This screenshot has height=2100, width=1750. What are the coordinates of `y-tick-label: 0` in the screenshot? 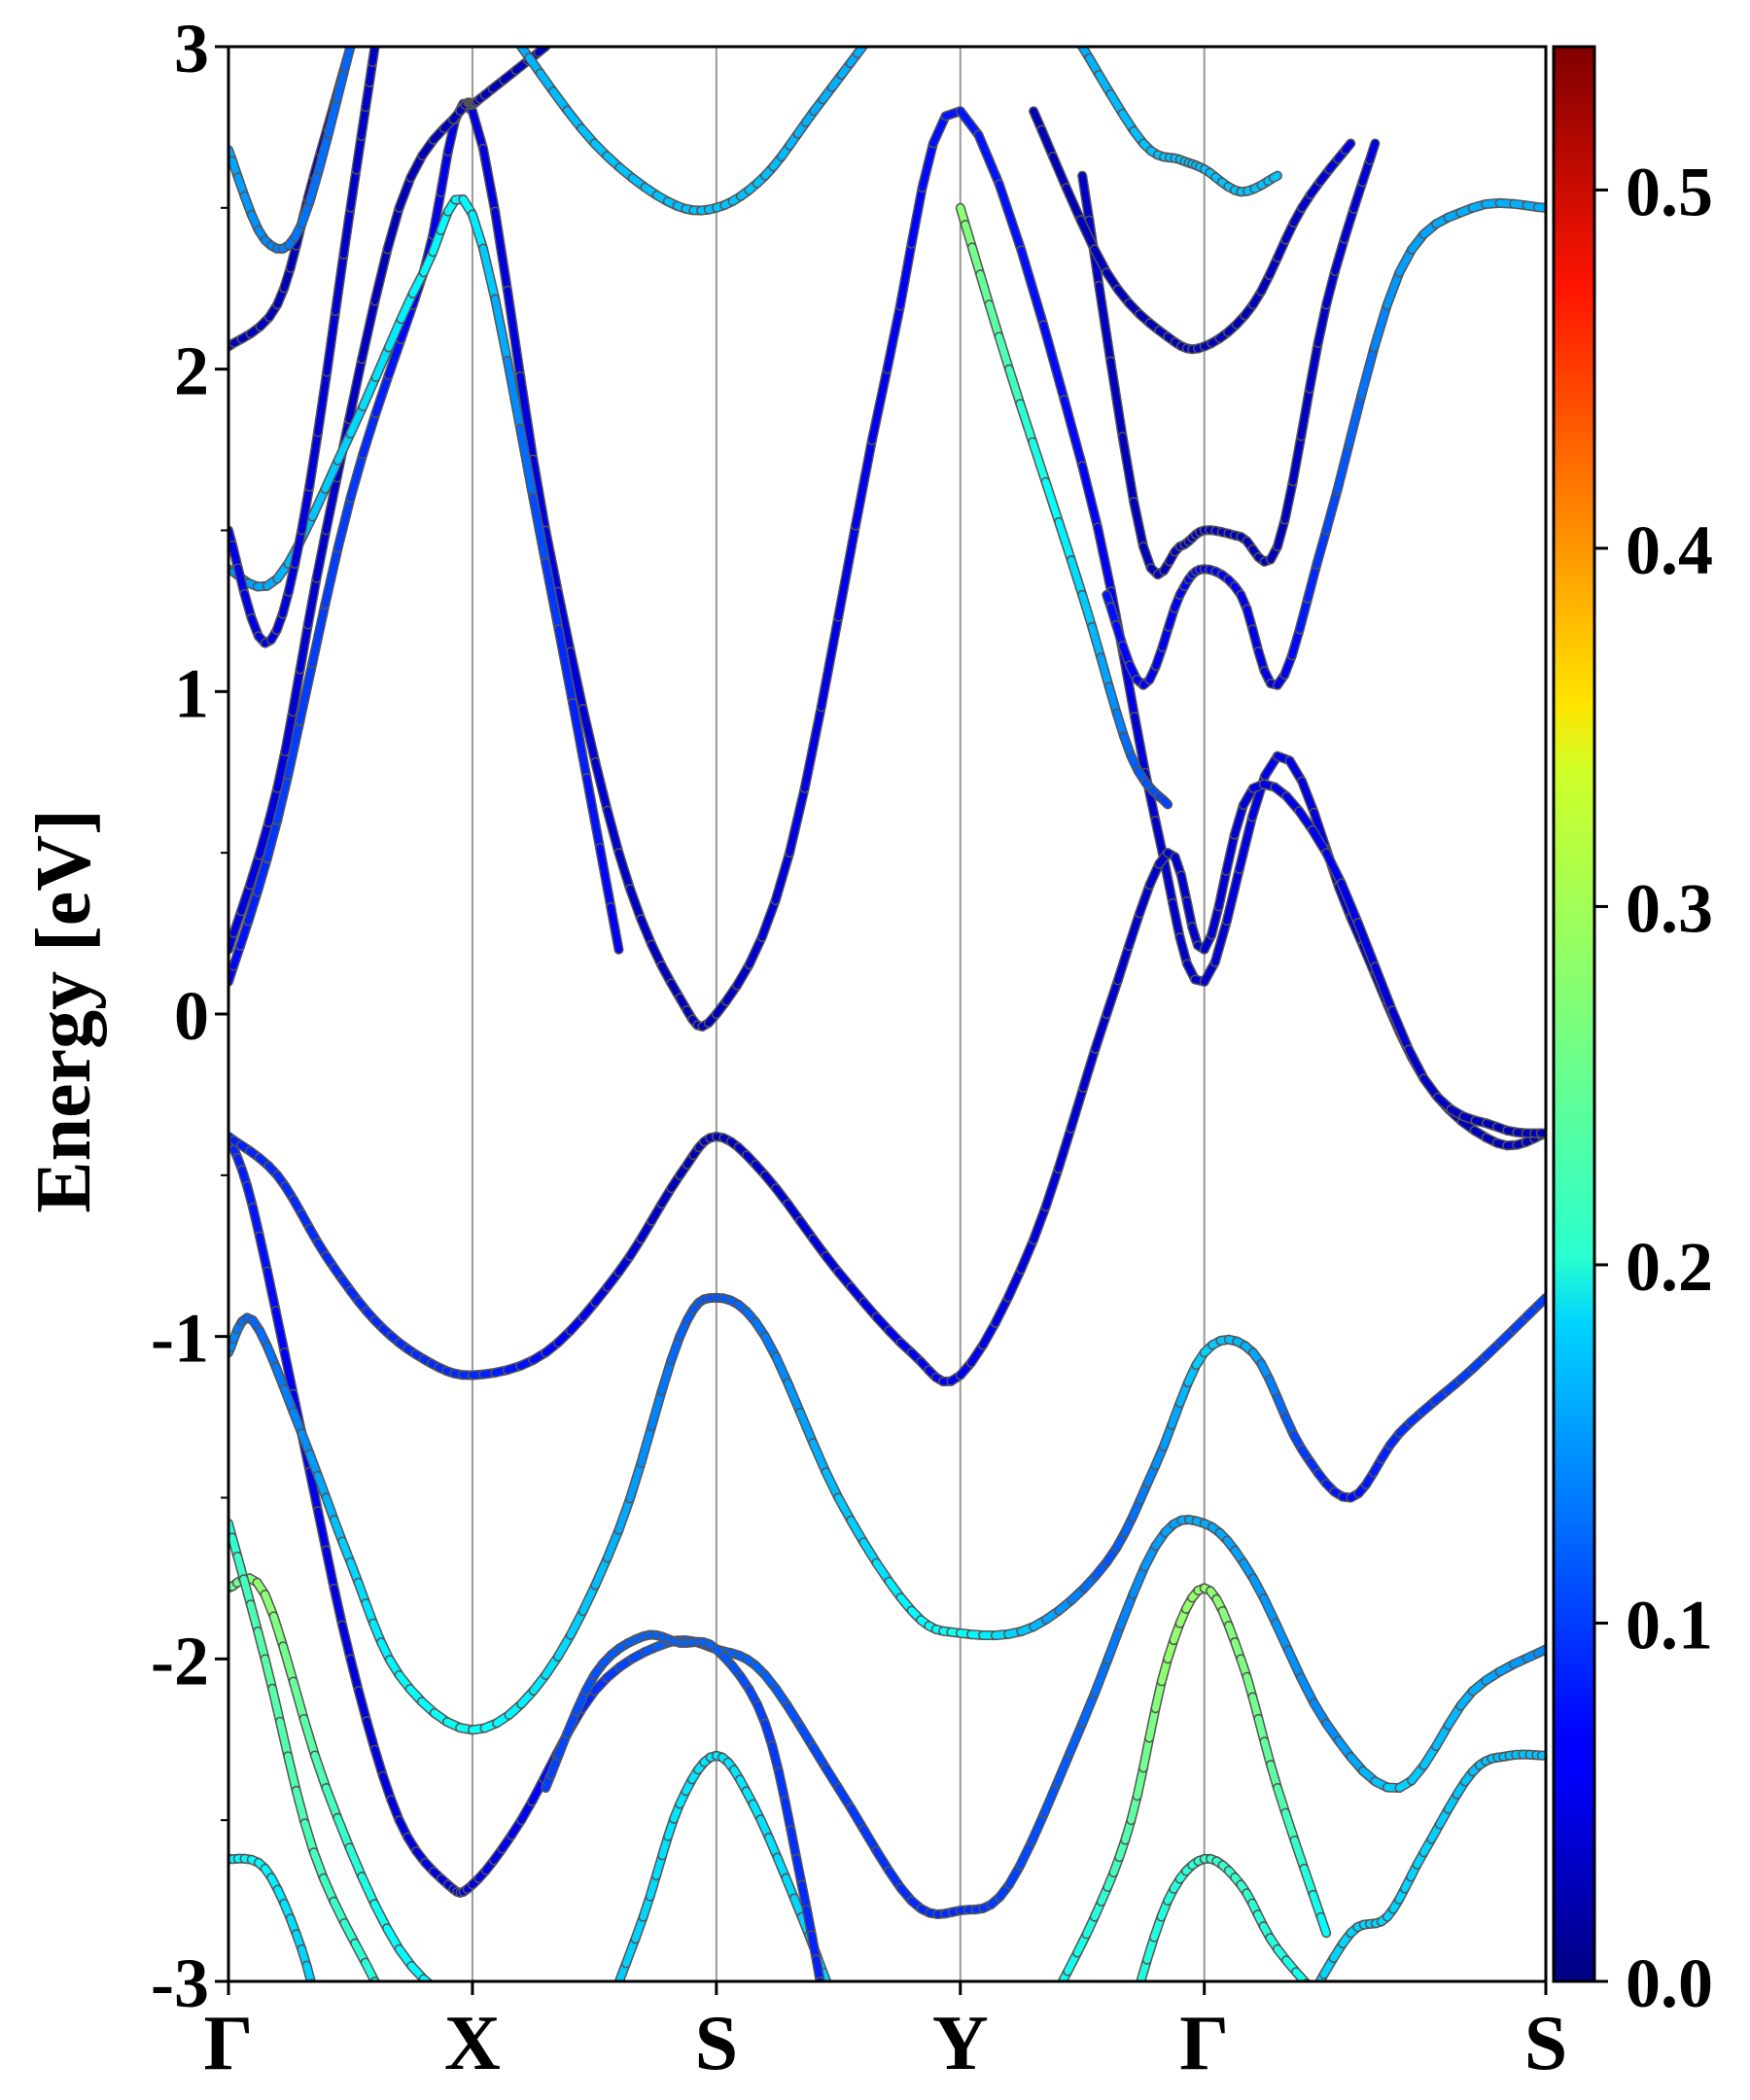 It's located at (191, 1016).